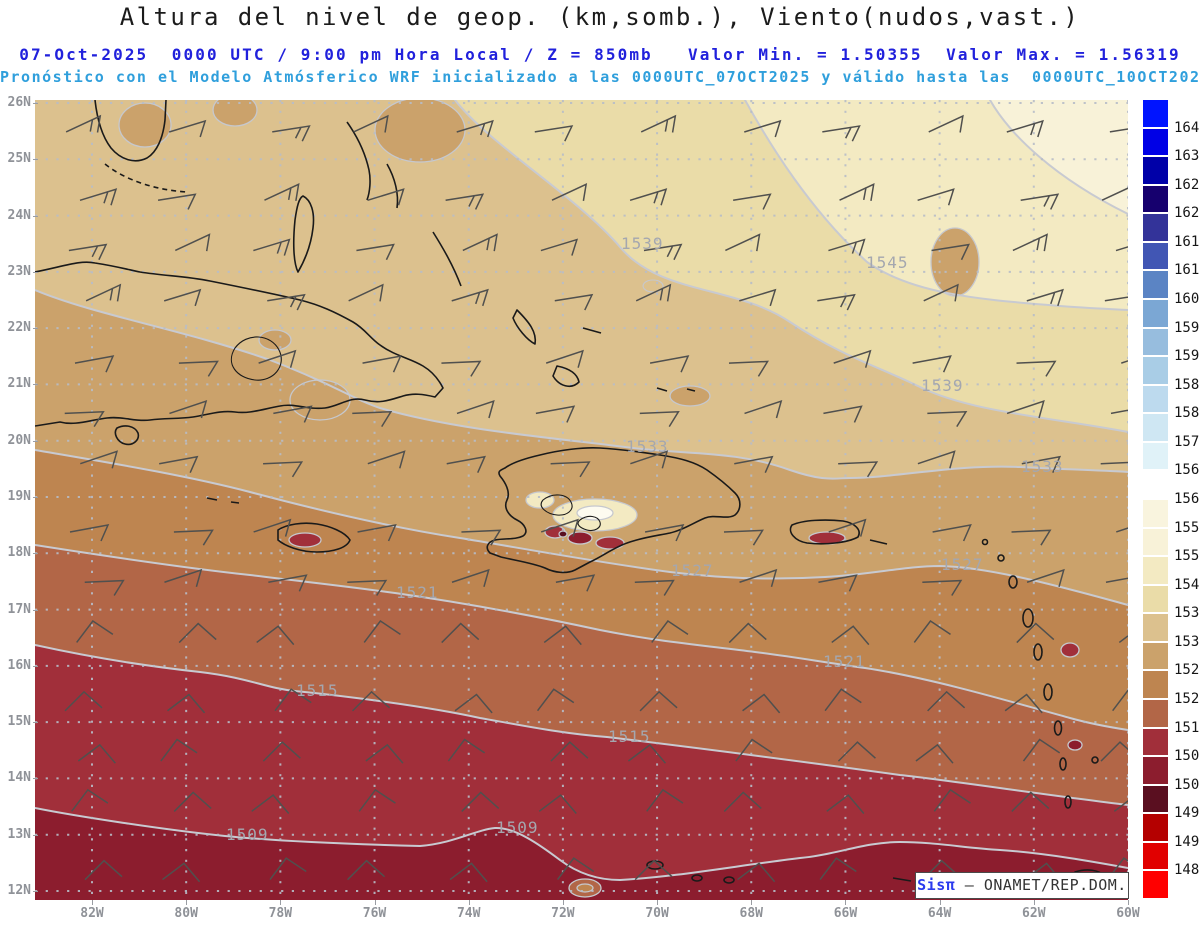 The width and height of the screenshot is (1200, 927). What do you see at coordinates (19, 609) in the screenshot?
I see `lat-tick-label: 17N` at bounding box center [19, 609].